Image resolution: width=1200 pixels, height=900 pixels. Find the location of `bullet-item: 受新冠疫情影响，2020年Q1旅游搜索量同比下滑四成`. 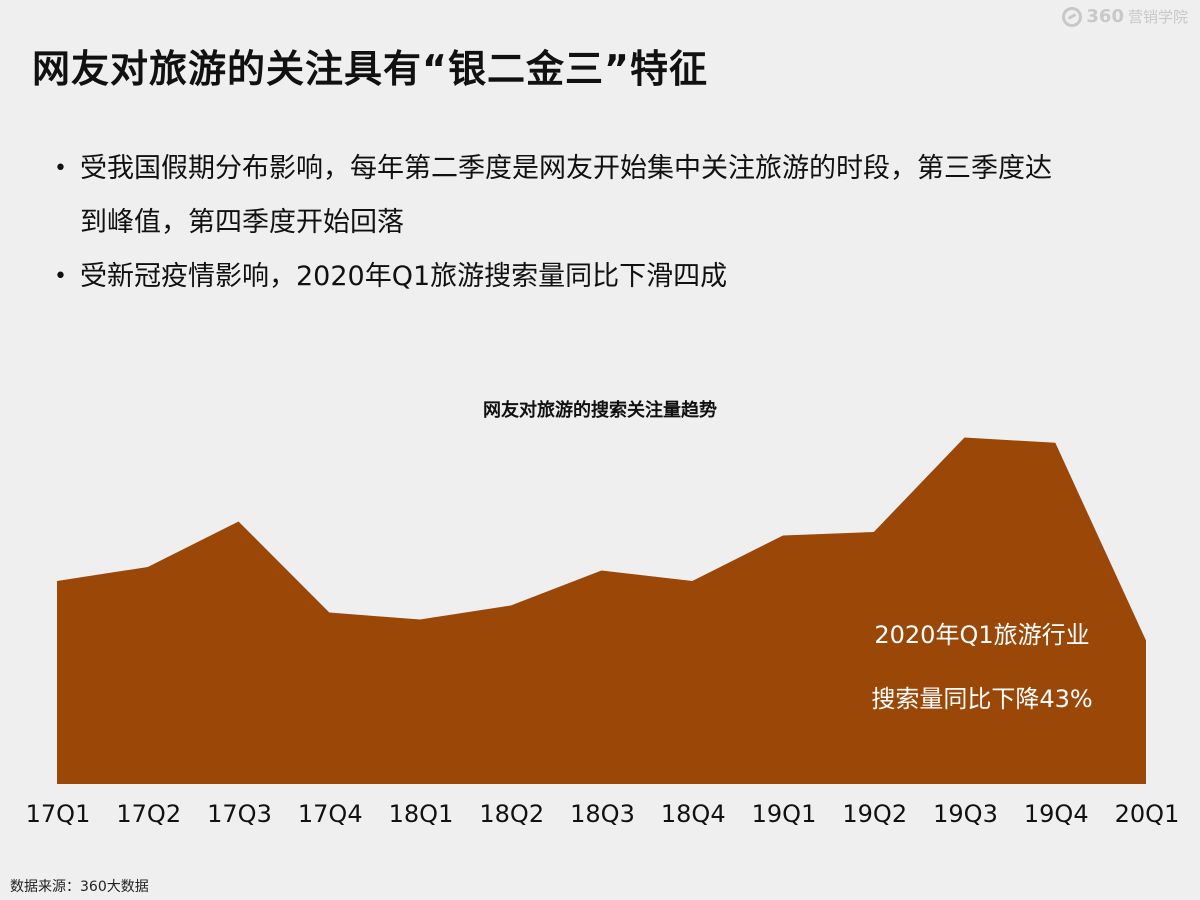

bullet-item: 受新冠疫情影响，2020年Q1旅游搜索量同比下滑四成 is located at coordinates (560, 277).